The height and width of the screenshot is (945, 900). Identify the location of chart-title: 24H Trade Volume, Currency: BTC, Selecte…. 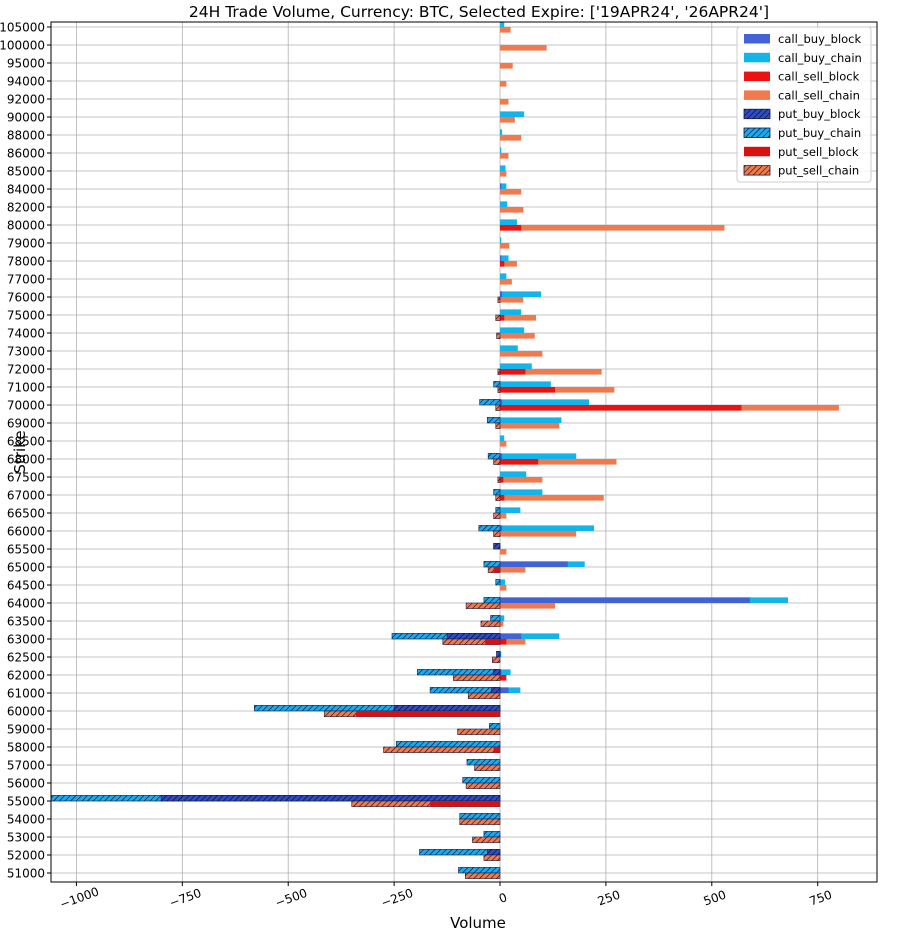
(479, 12).